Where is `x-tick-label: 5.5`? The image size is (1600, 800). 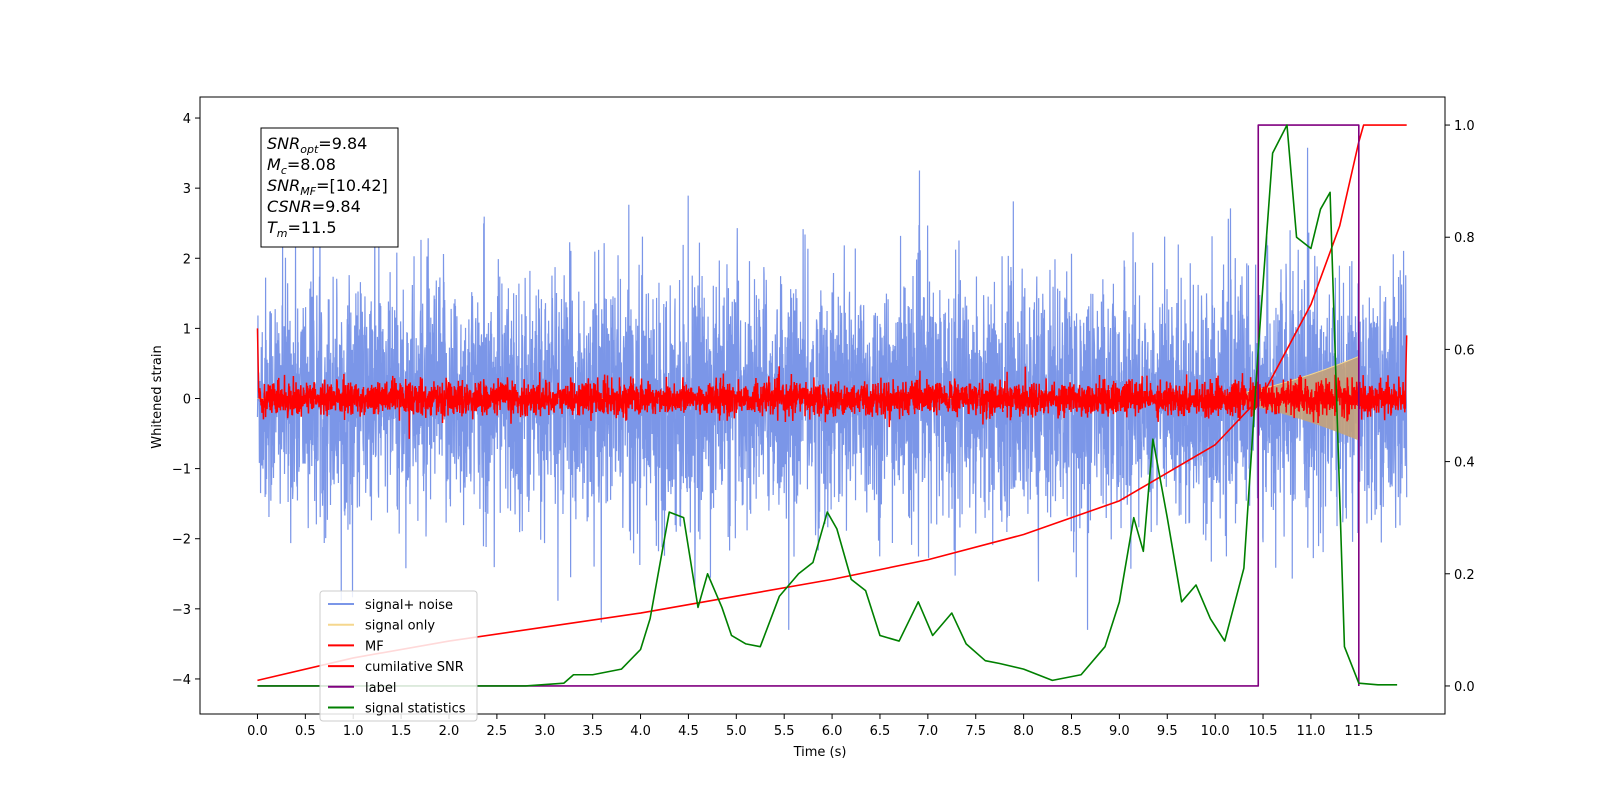
x-tick-label: 5.5 is located at coordinates (784, 731).